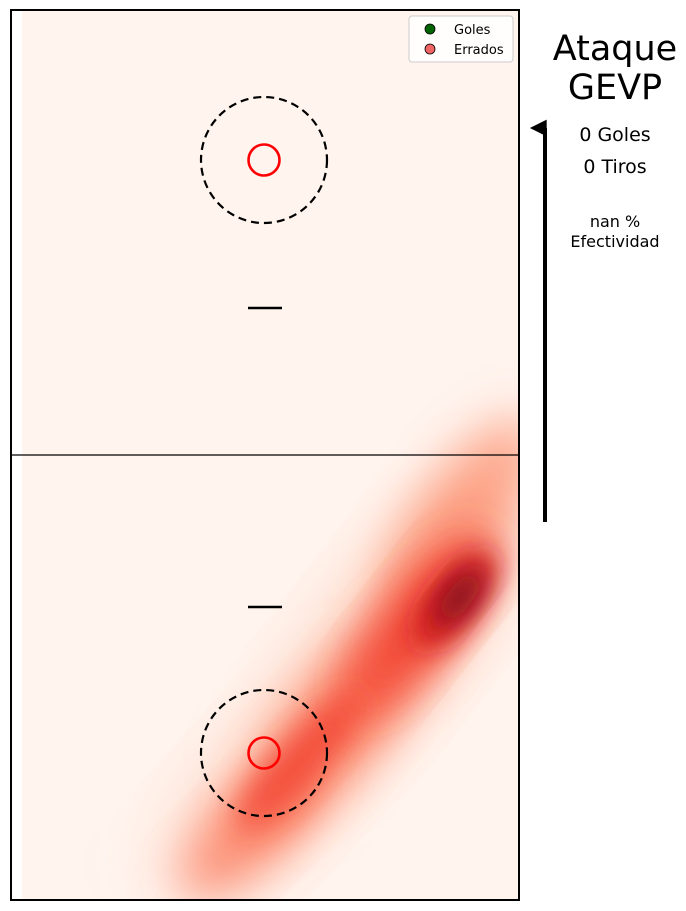 Image resolution: width=686 pixels, height=911 pixels. What do you see at coordinates (615, 167) in the screenshot?
I see `shots-count: 0 Tiros` at bounding box center [615, 167].